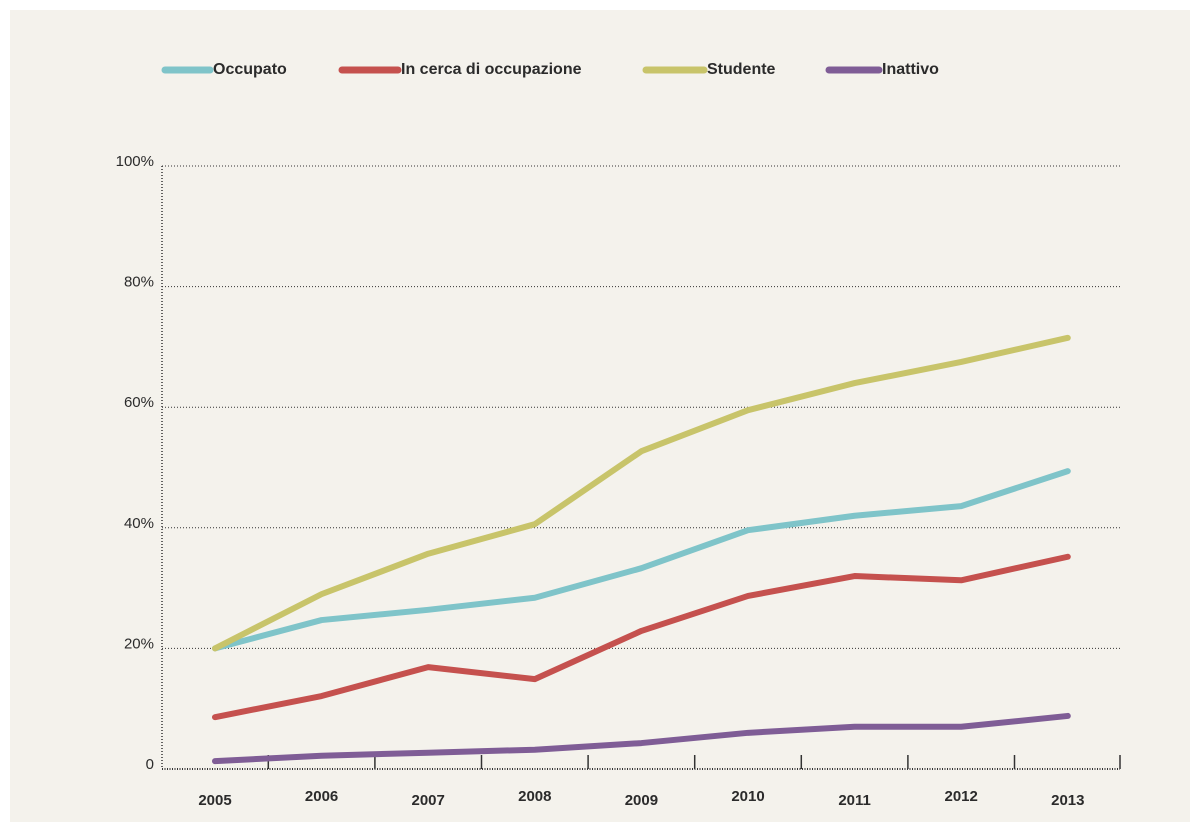  Describe the element at coordinates (428, 800) in the screenshot. I see `x-tick-label: 2007` at that location.